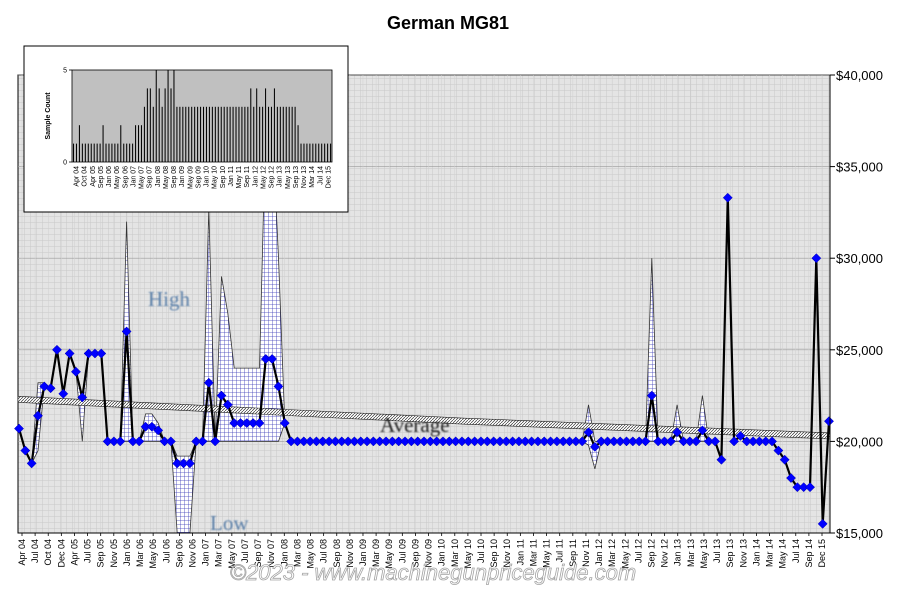 The width and height of the screenshot is (900, 612). Describe the element at coordinates (573, 553) in the screenshot. I see `x-tick-label: Sep 11` at that location.